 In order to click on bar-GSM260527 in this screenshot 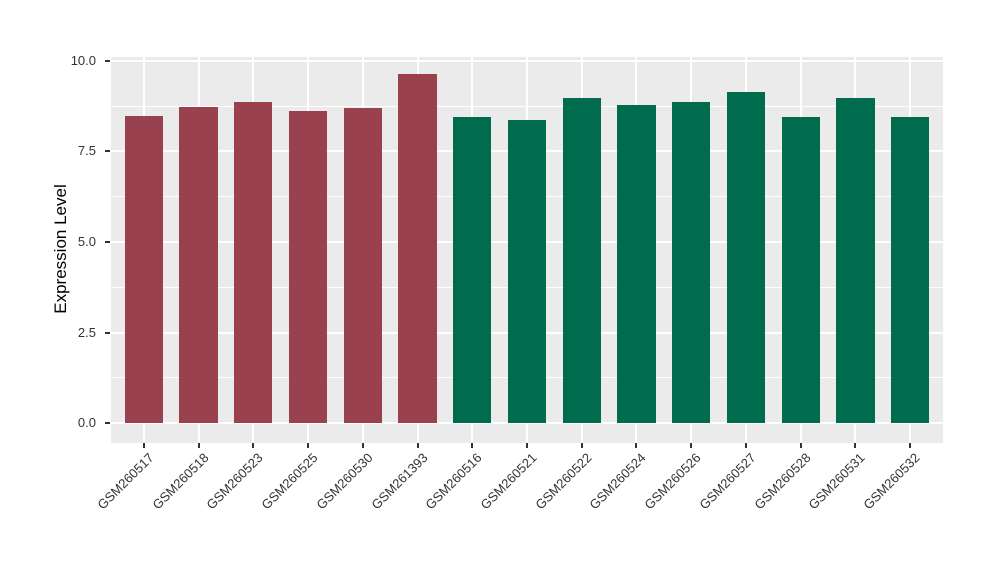, I will do `click(746, 258)`.